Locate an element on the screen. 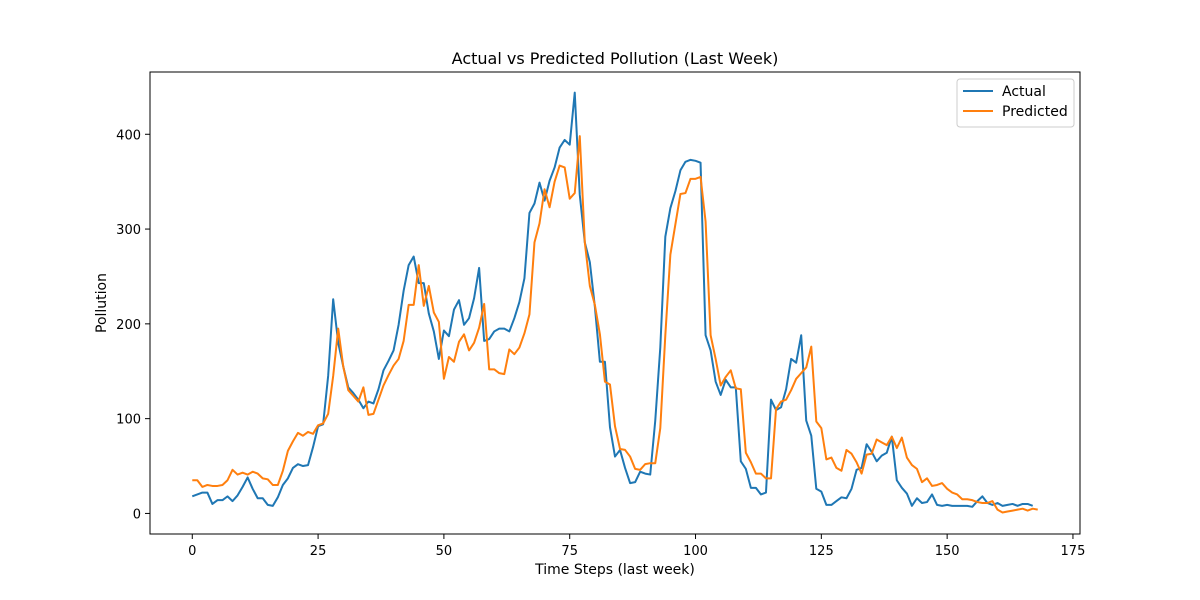 This screenshot has height=600, width=1200. x-tick-label: 100 is located at coordinates (695, 551).